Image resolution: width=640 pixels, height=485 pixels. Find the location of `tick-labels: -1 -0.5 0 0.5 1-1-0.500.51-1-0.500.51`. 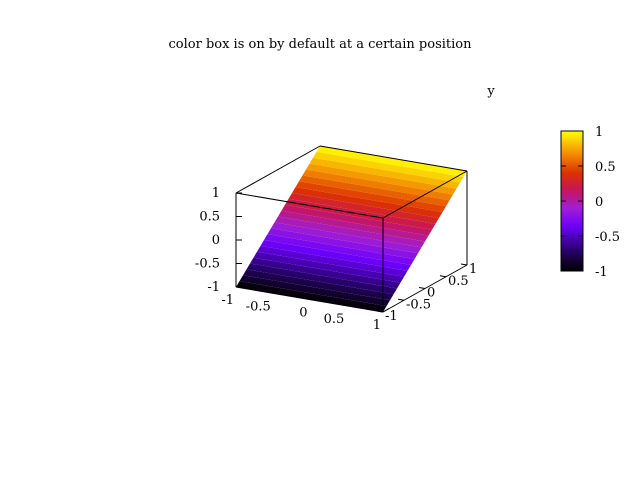

tick-labels: -1 -0.5 0 0.5 1-1-0.500.51-1-0.500.51 is located at coordinates (336, 259).